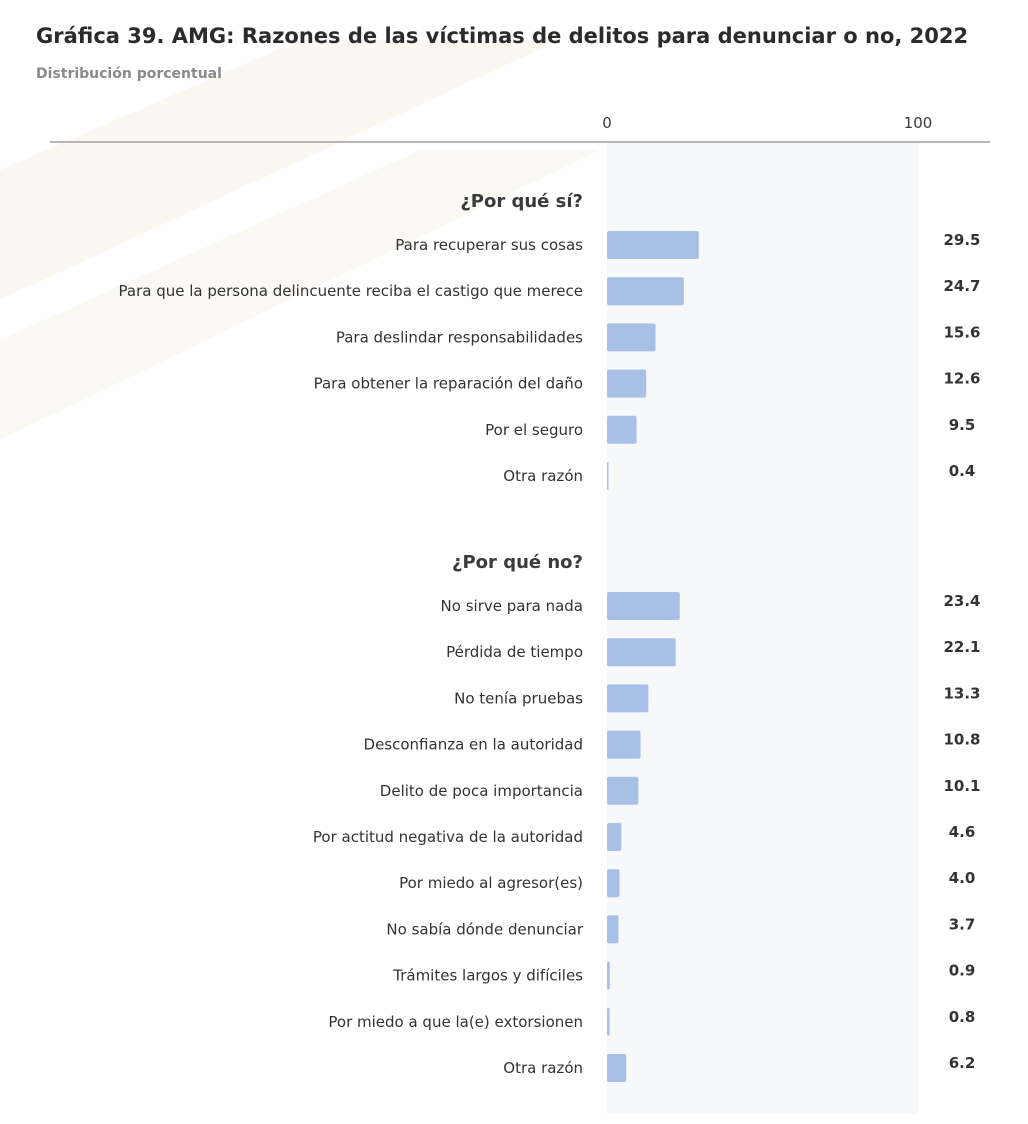 This screenshot has width=1028, height=1124. I want to click on data-label: 3.7, so click(962, 924).